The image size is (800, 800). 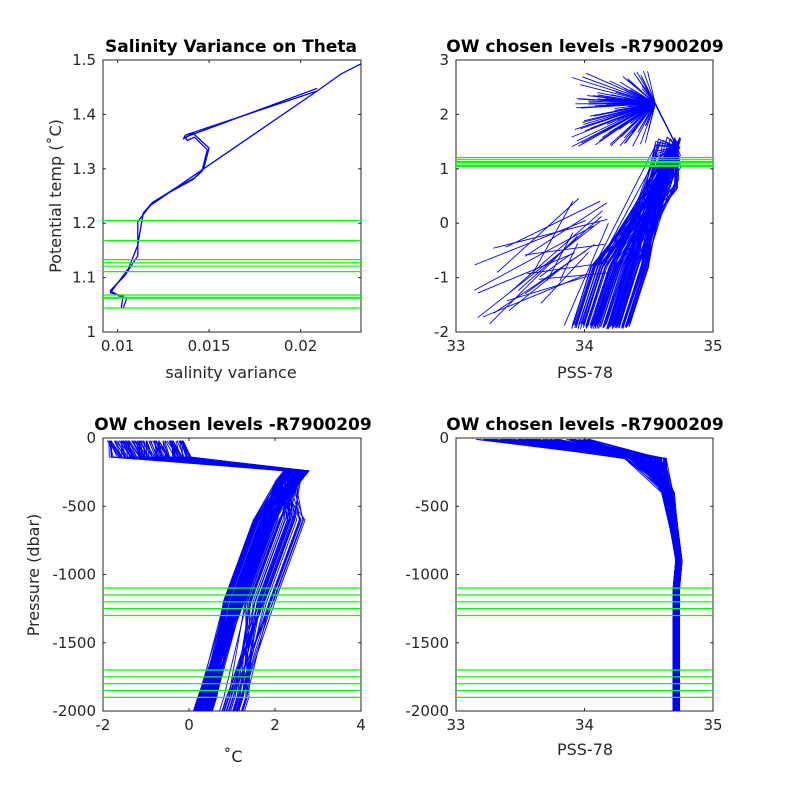 What do you see at coordinates (84, 114) in the screenshot?
I see `y-tick-label: 1.4` at bounding box center [84, 114].